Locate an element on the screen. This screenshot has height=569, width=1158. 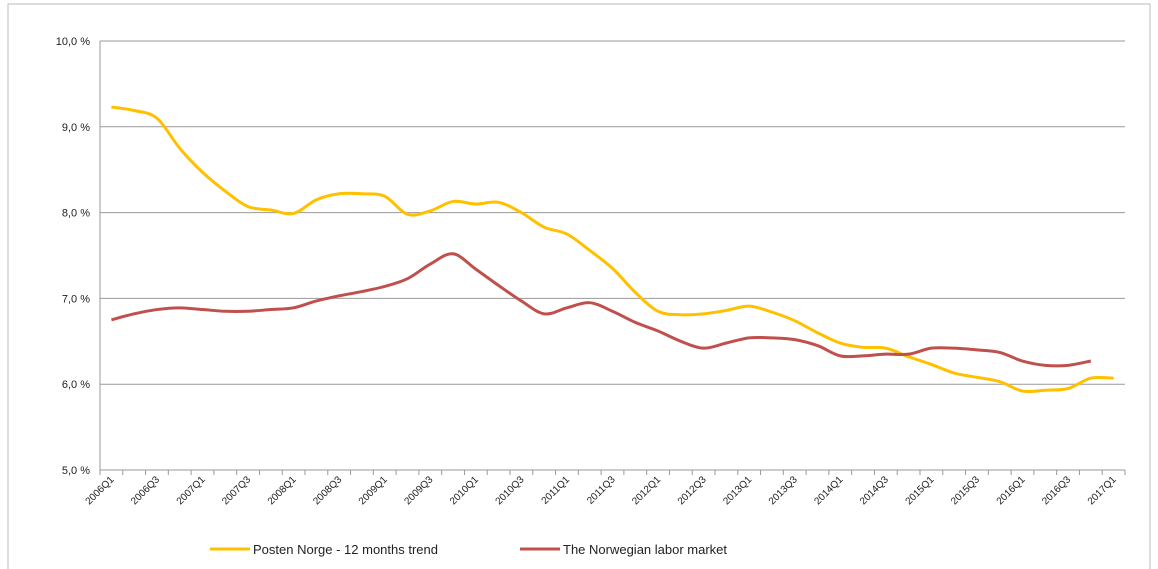
x-tick-label: 2009Q1 is located at coordinates (373, 490).